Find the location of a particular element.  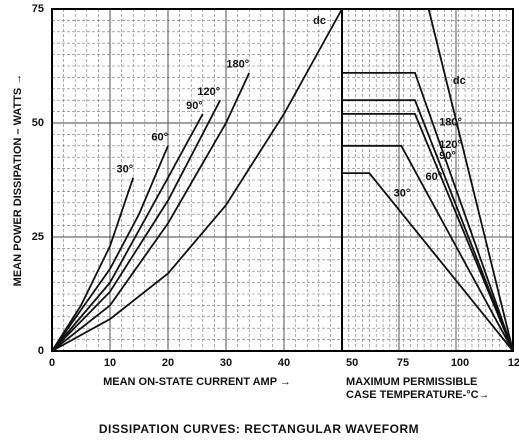

x-tick-label: 125 is located at coordinates (513, 363).